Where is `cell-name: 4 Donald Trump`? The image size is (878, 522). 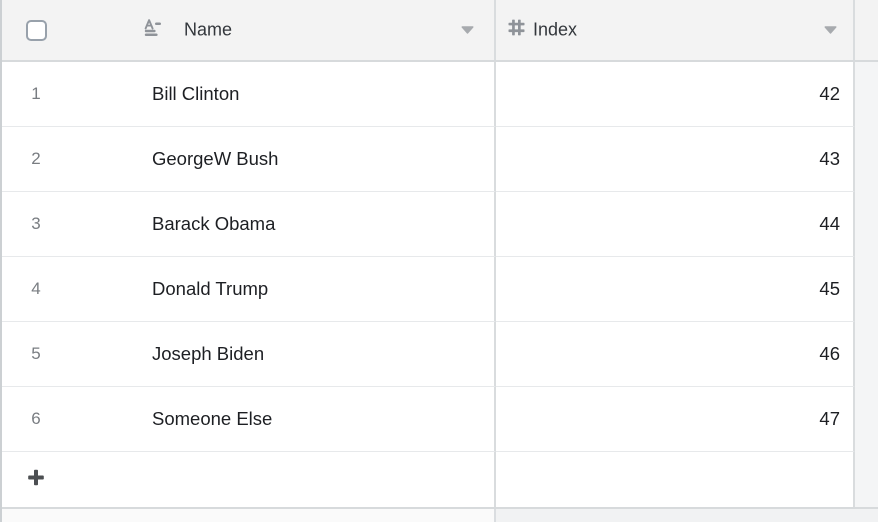
cell-name: 4 Donald Trump is located at coordinates (248, 289).